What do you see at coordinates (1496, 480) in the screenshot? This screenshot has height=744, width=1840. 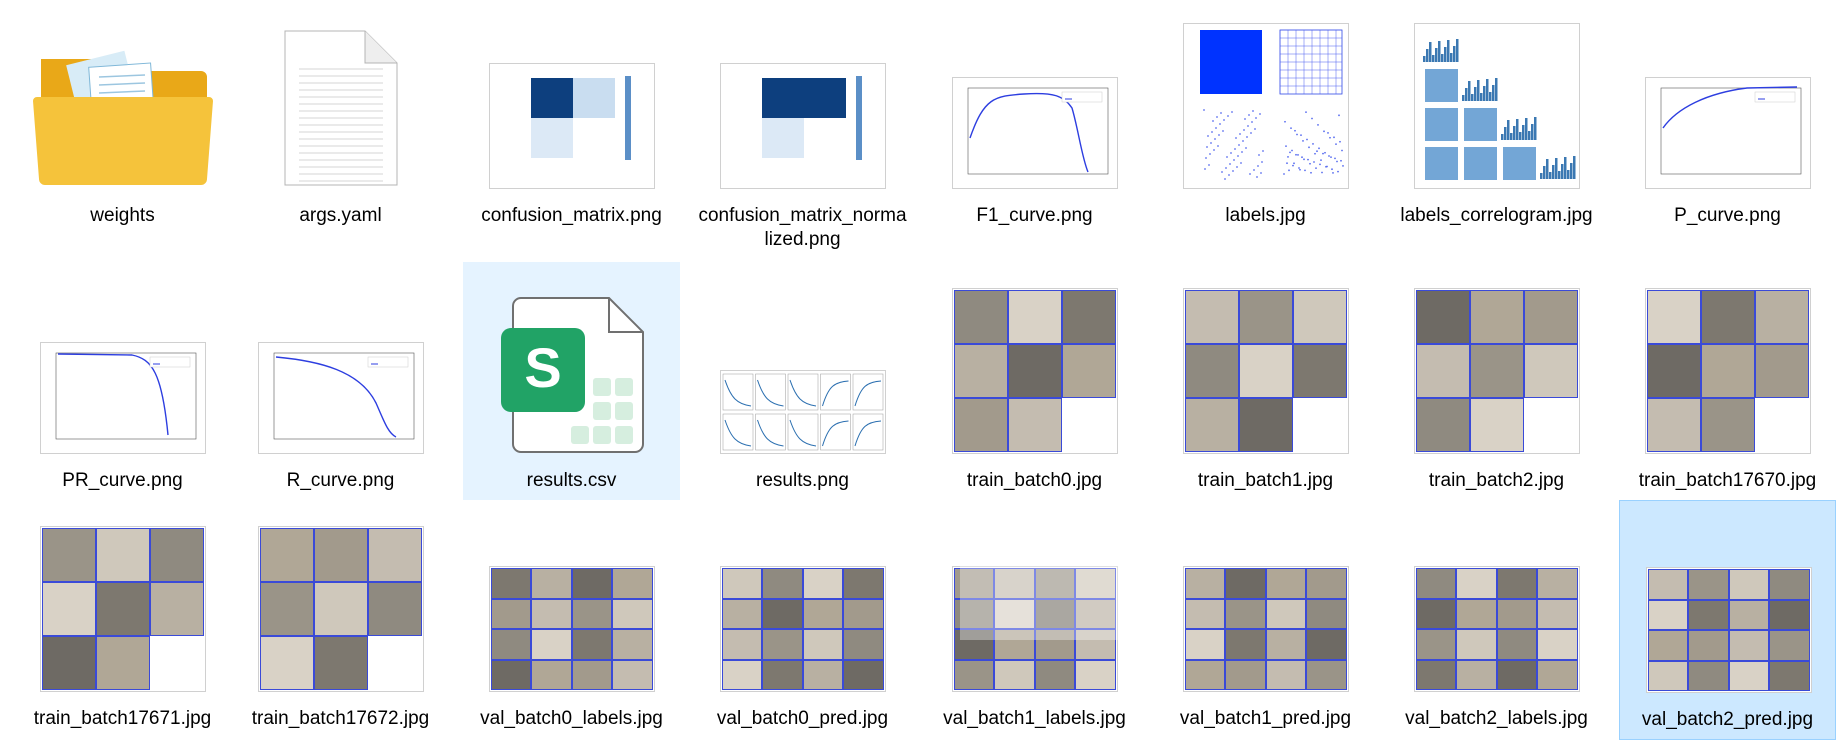 I see `file-name-label: train_batch2.jpg` at bounding box center [1496, 480].